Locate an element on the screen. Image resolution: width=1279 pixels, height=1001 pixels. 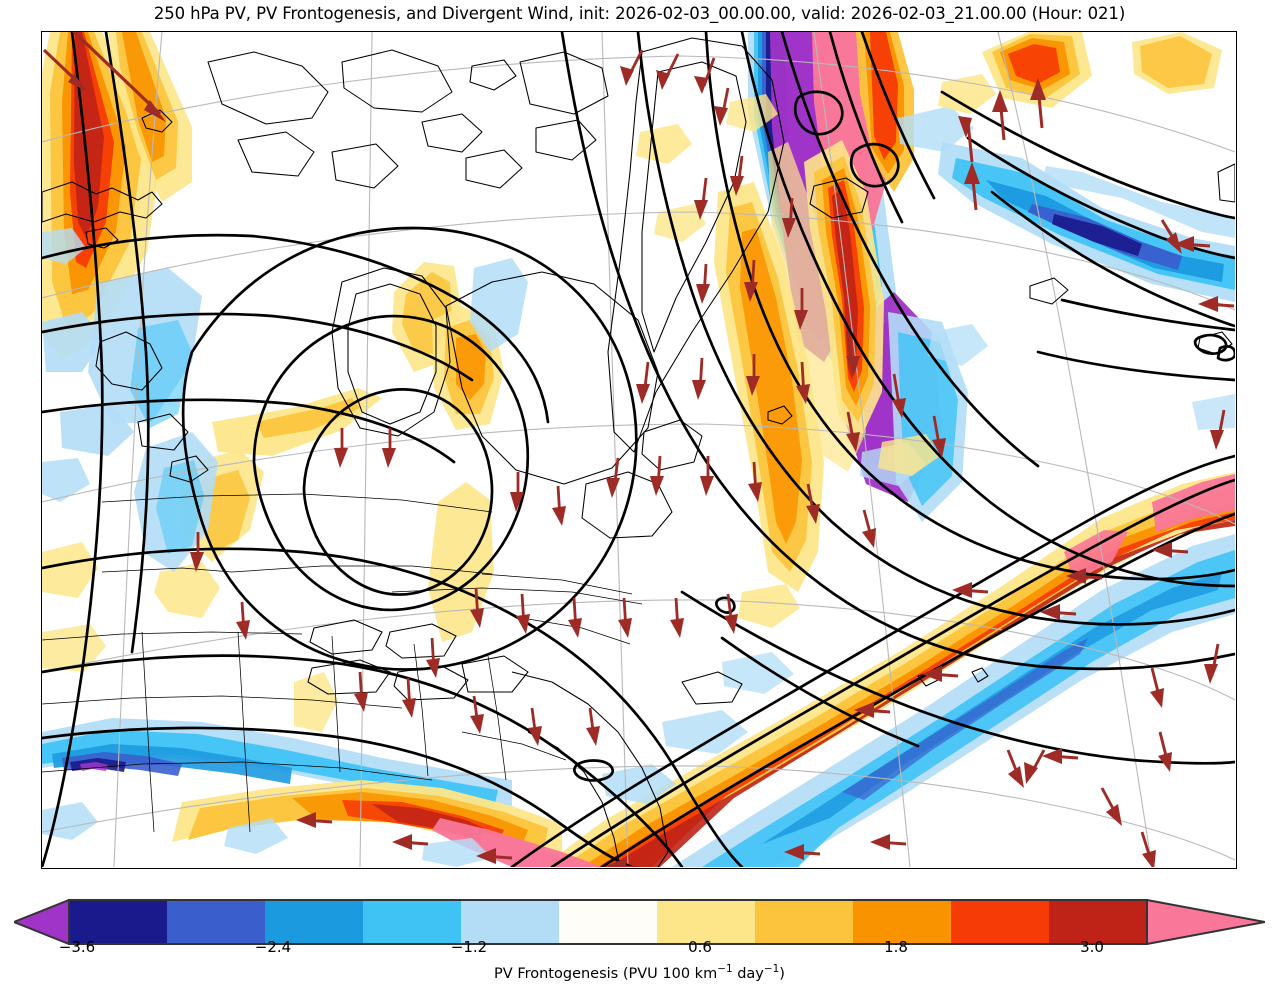
colorbar-label-mid: day is located at coordinates (748, 974).